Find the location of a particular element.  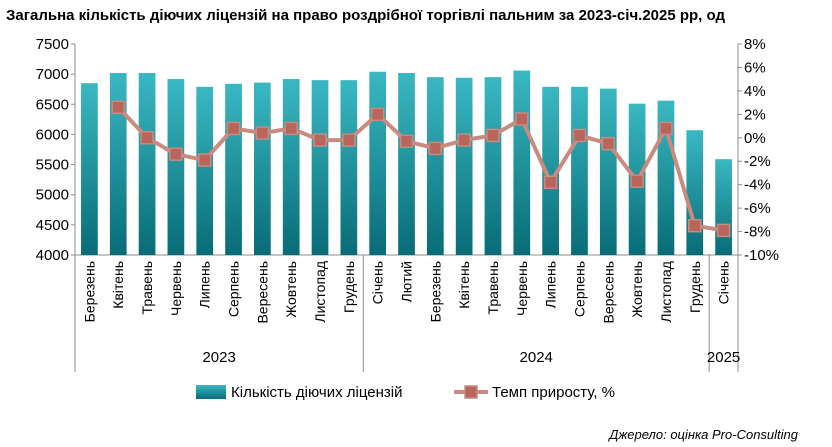

right-tick-label: 2% is located at coordinates (755, 114).